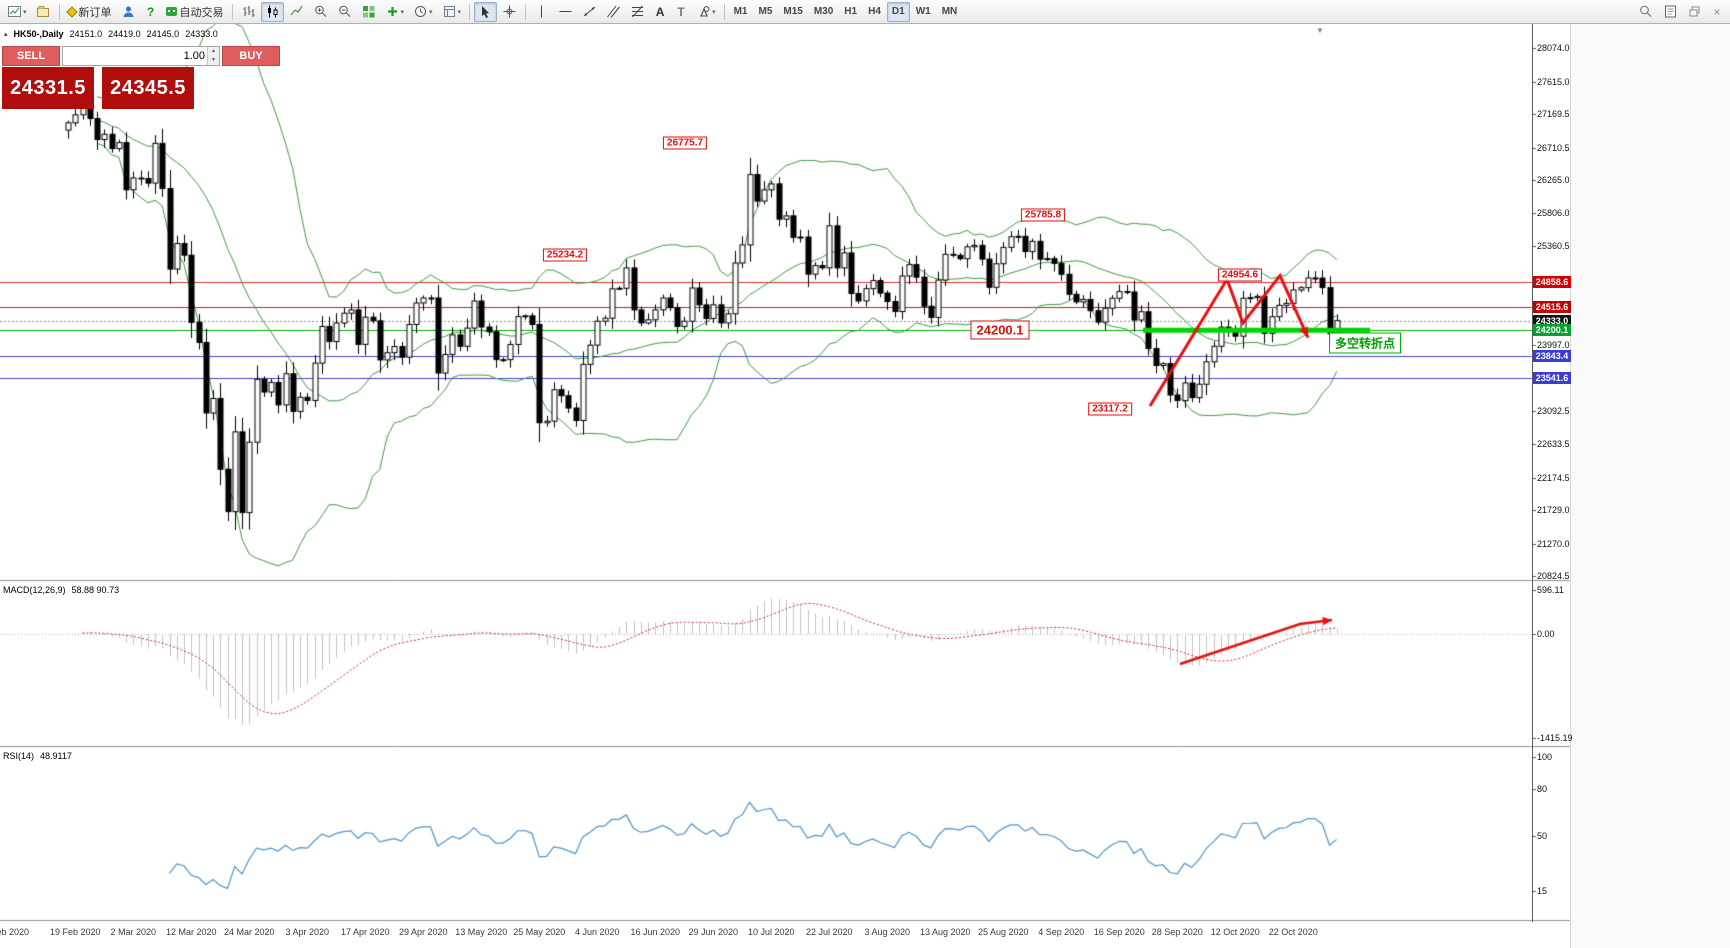 The height and width of the screenshot is (948, 1730). I want to click on rsi-axis-tick: 50, so click(1542, 836).